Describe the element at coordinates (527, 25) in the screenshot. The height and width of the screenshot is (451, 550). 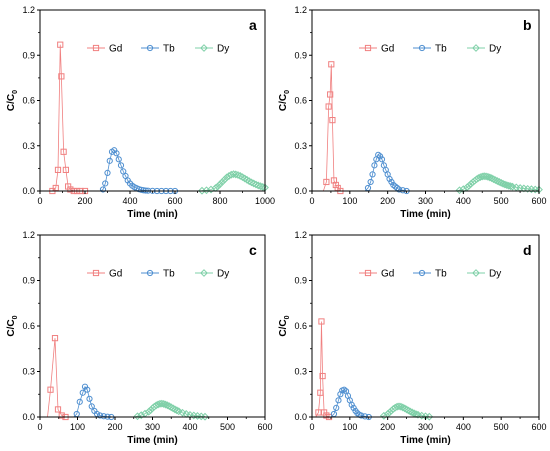
I see `panel-label: b` at that location.